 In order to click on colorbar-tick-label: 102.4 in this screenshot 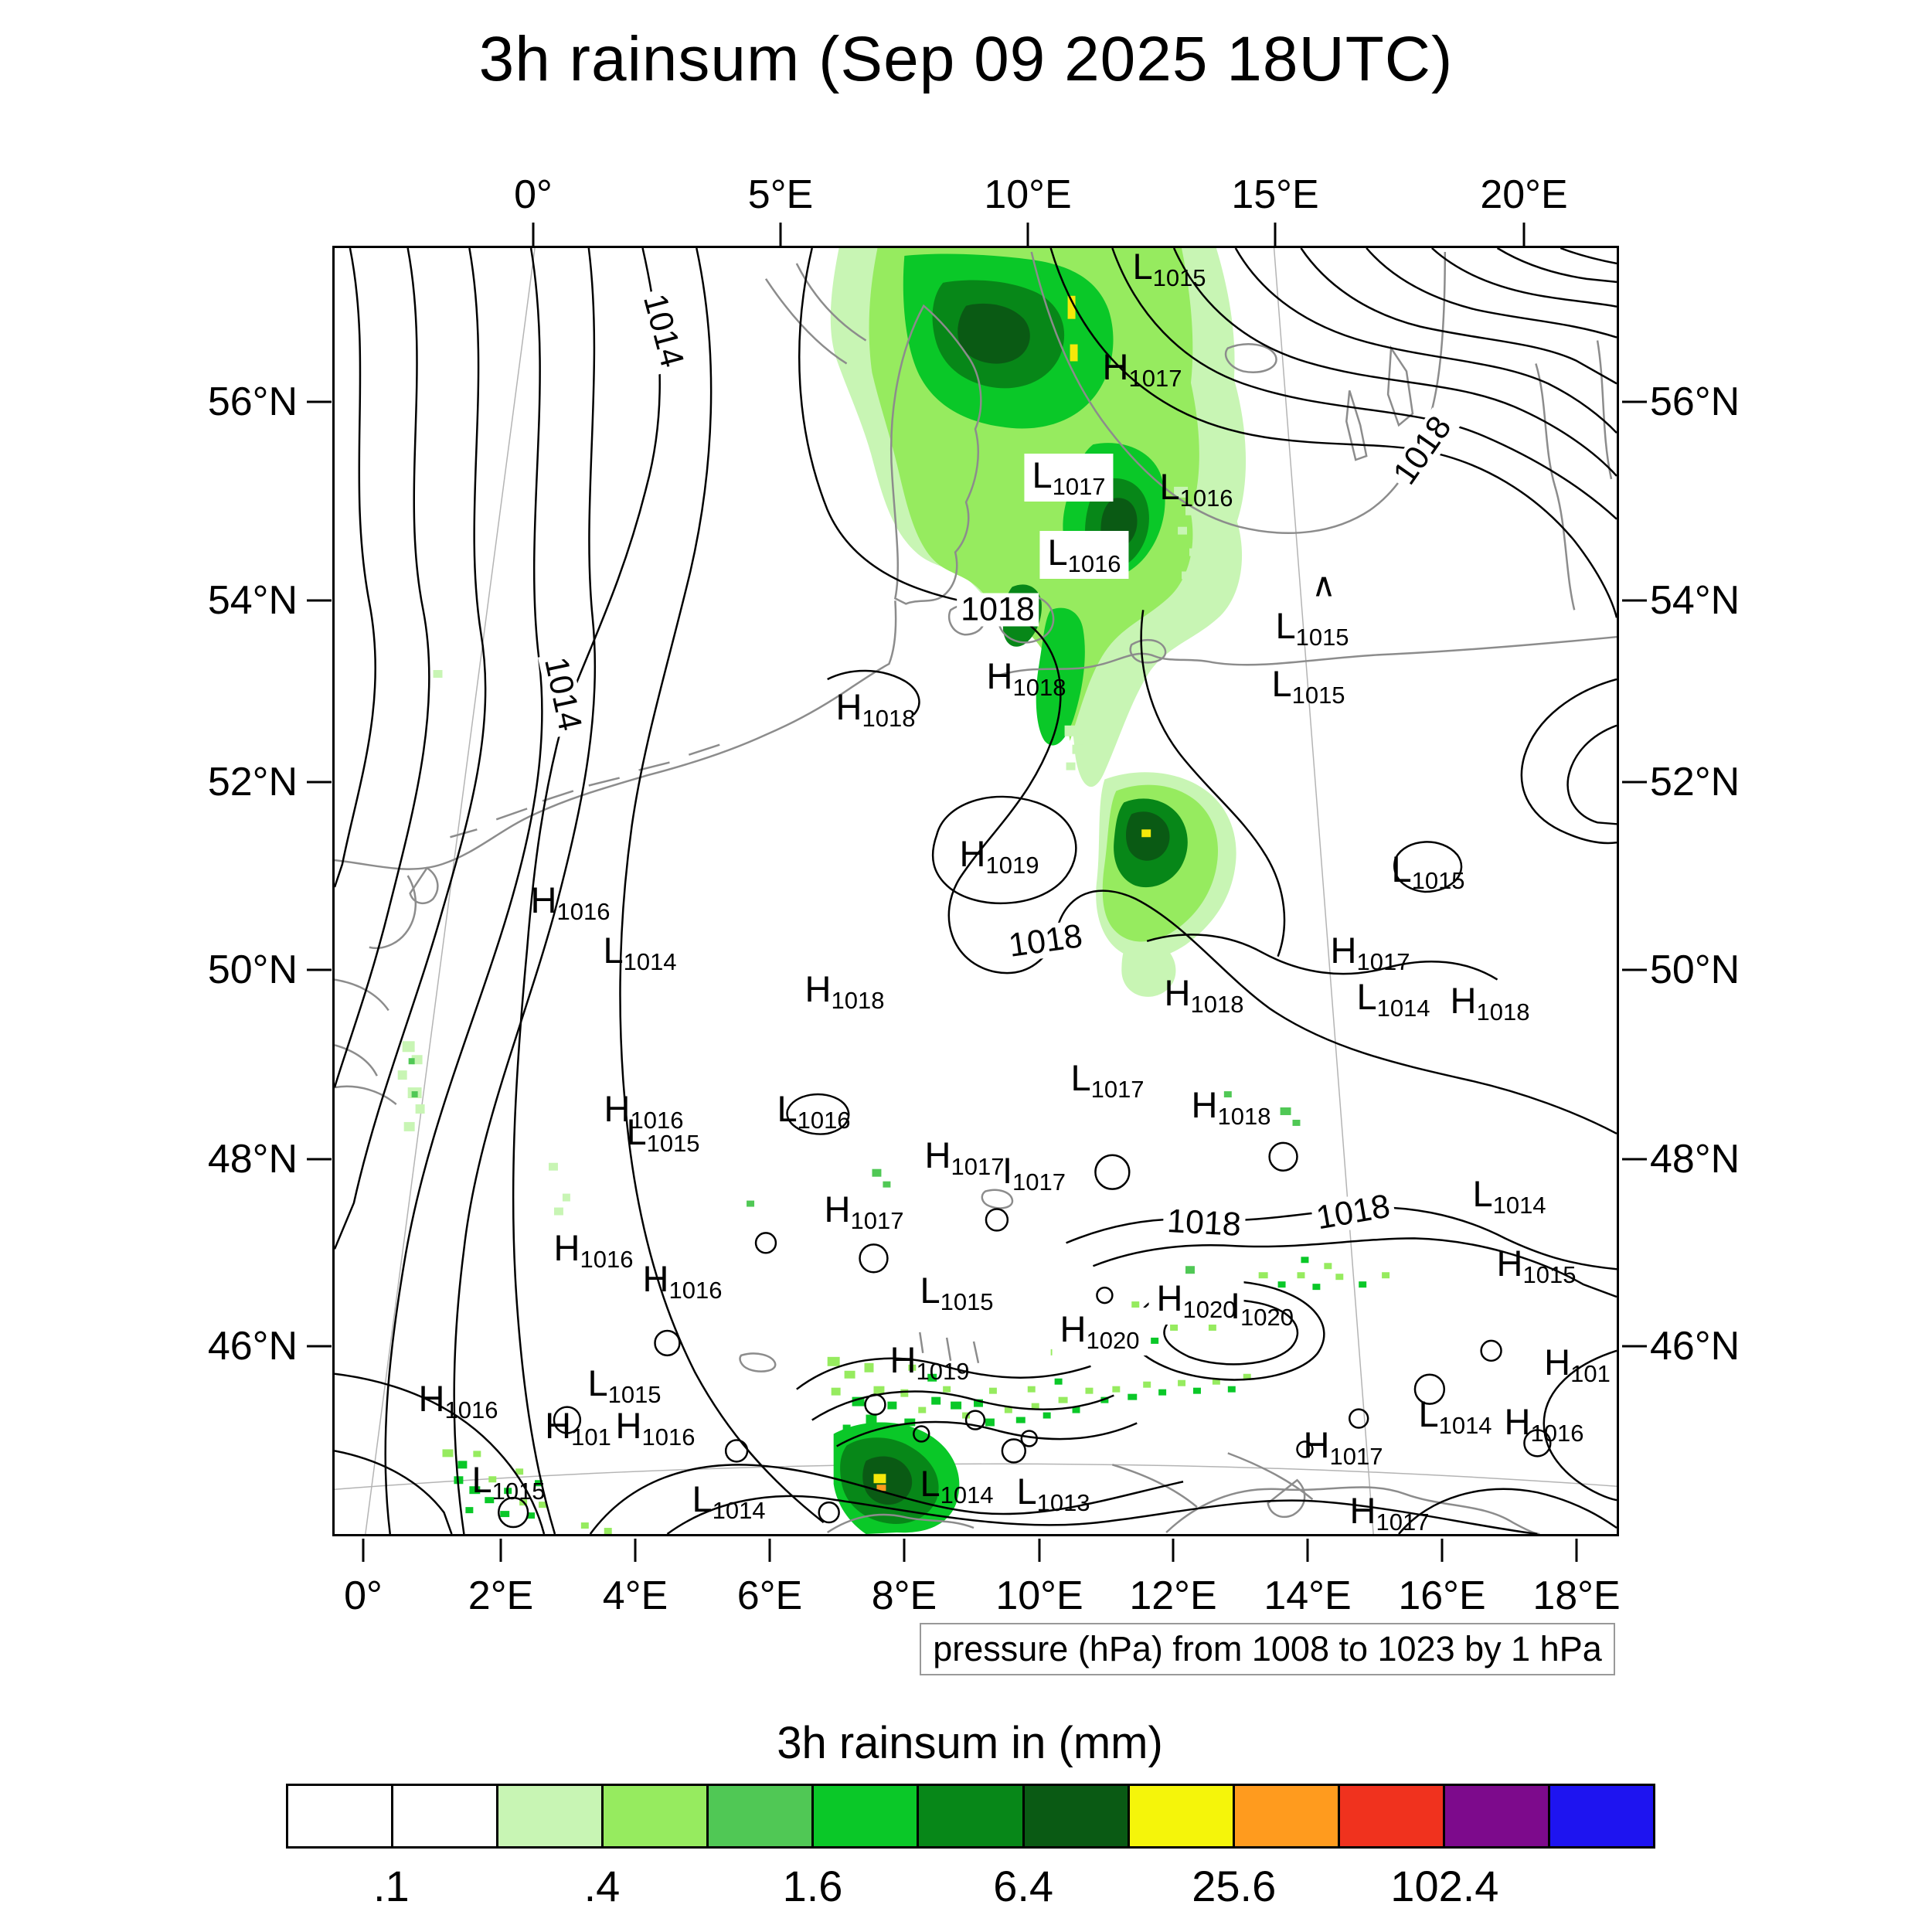, I will do `click(1445, 1886)`.